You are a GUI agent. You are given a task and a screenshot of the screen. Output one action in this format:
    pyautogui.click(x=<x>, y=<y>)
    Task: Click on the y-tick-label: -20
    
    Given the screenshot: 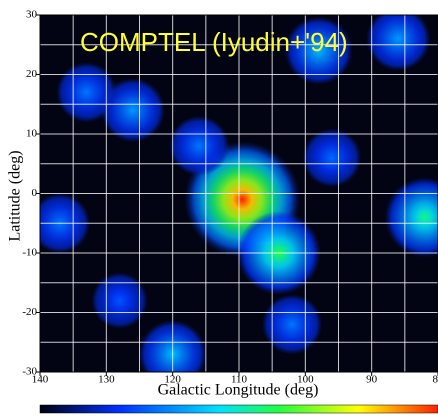 What is the action you would take?
    pyautogui.click(x=29, y=312)
    